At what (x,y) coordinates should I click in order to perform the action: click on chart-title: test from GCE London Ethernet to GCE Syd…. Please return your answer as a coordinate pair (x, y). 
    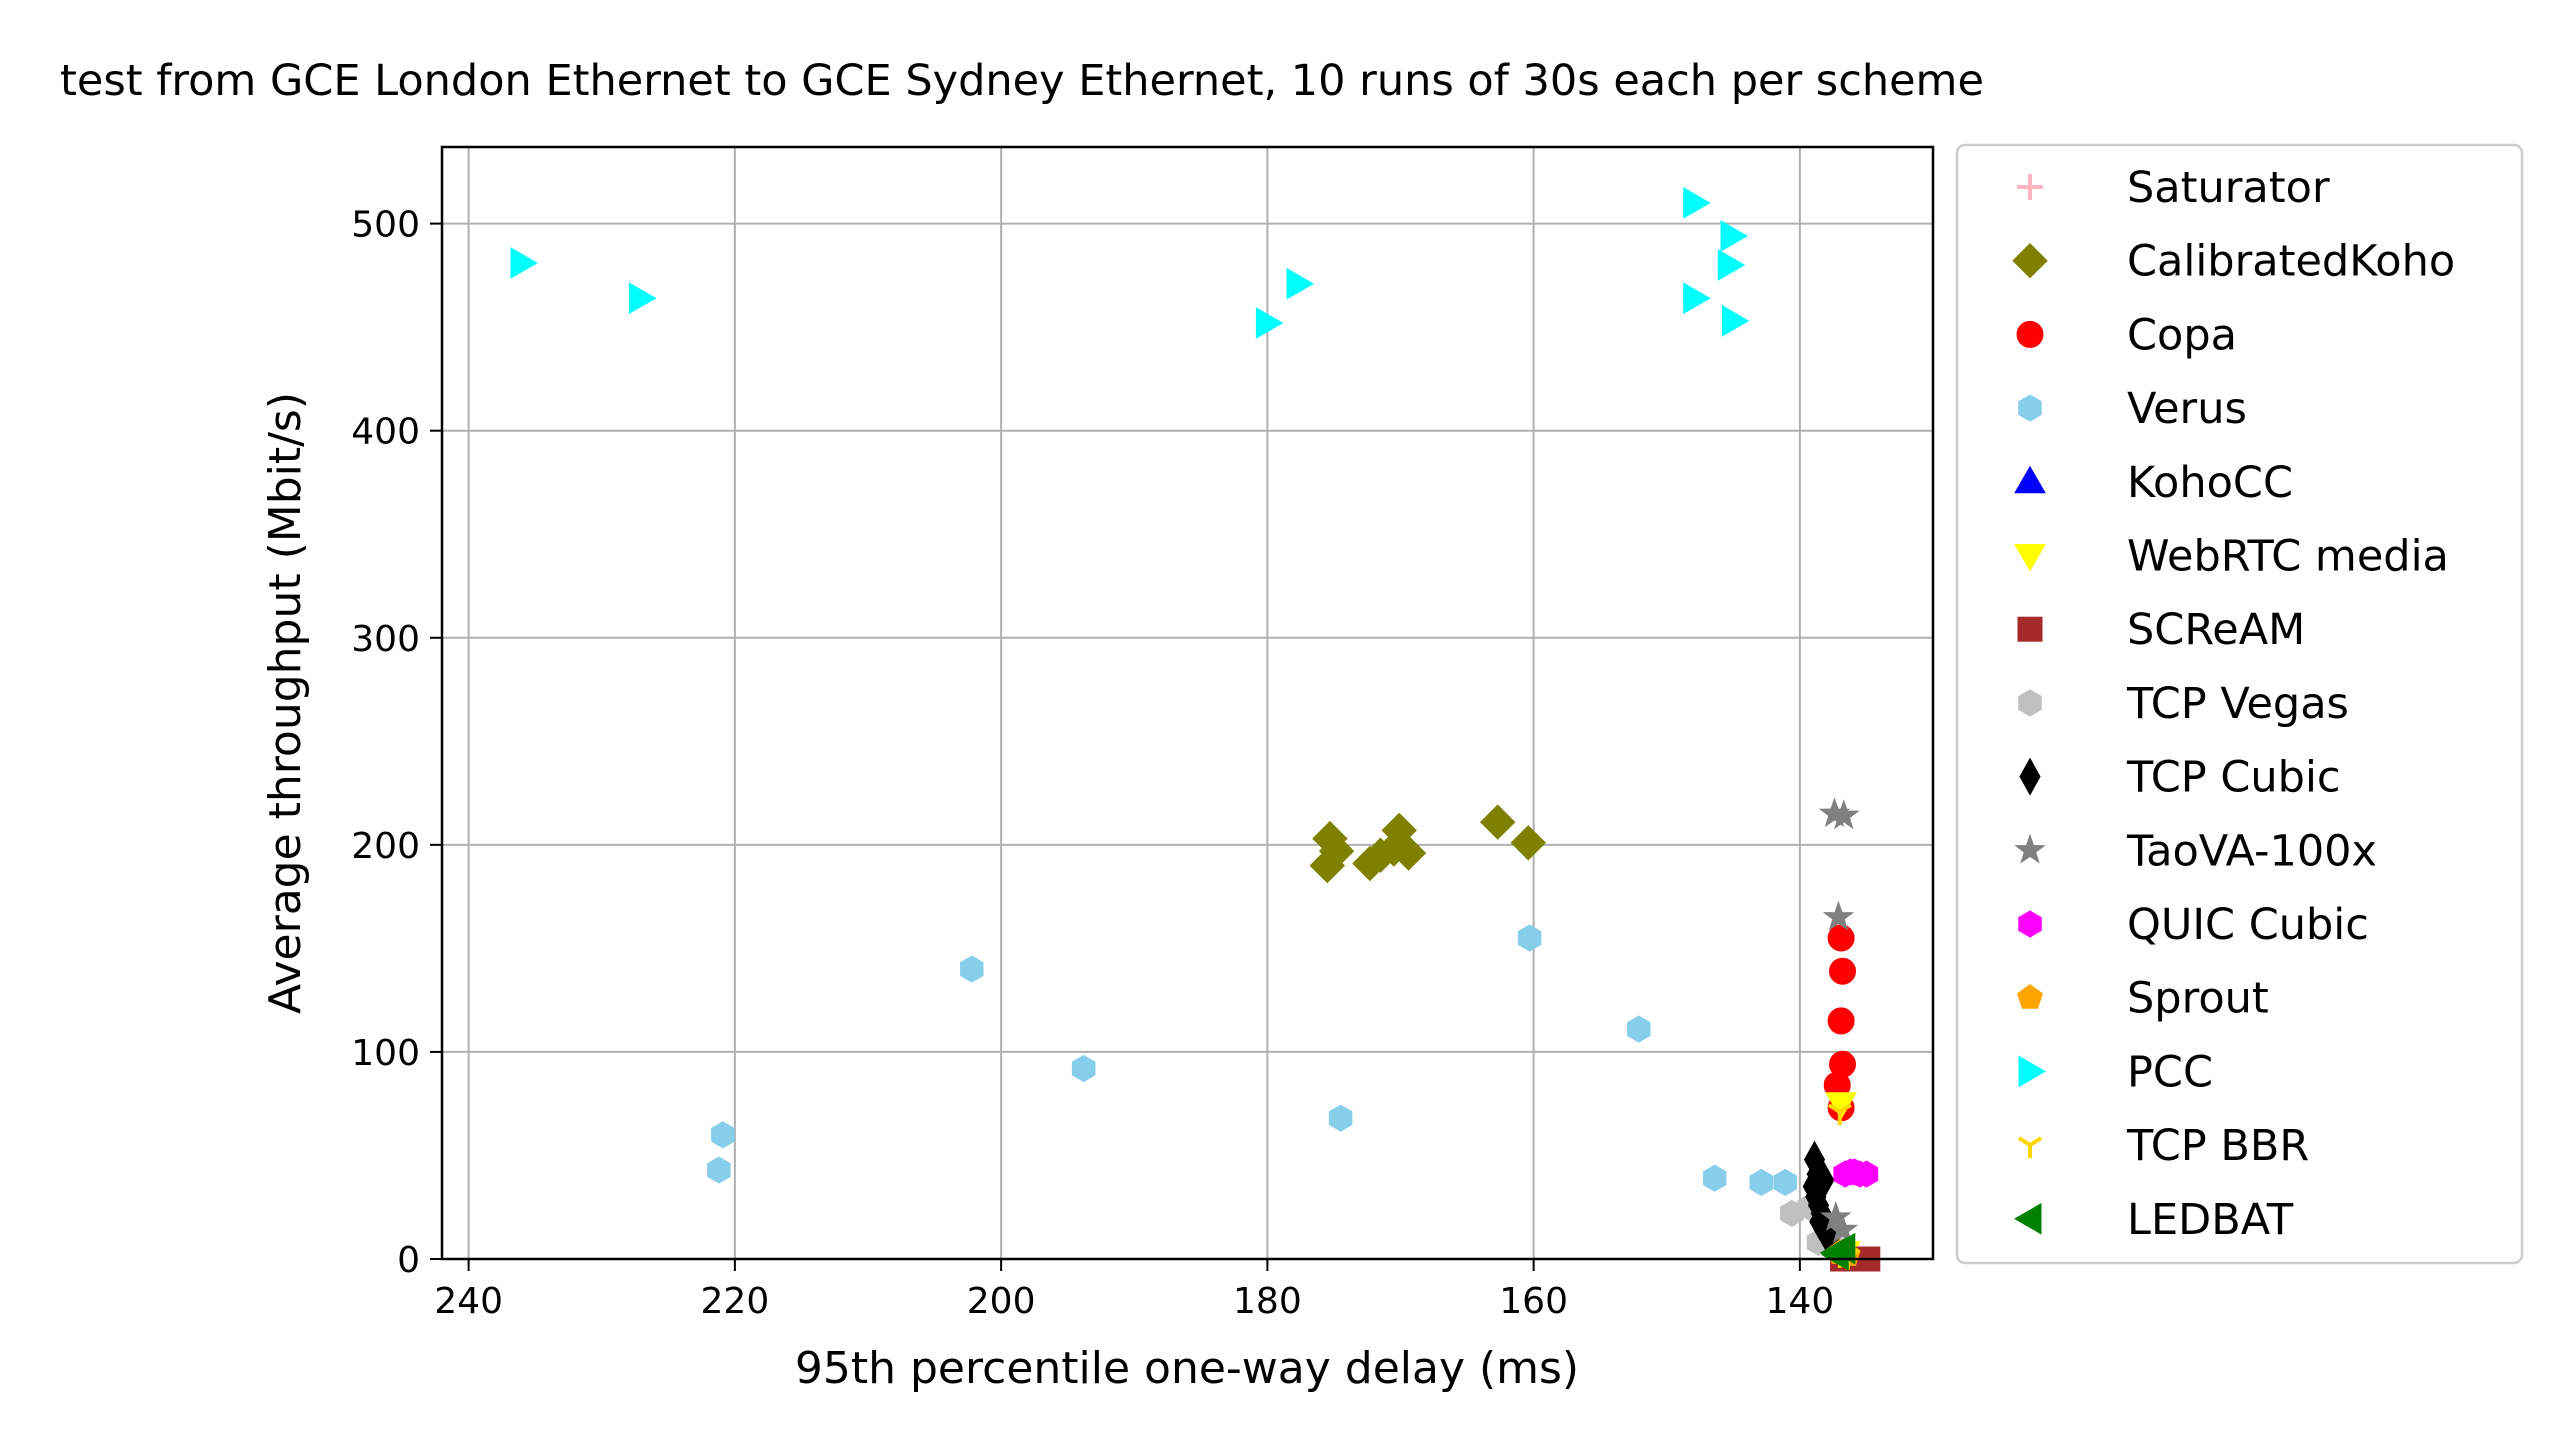
    Looking at the image, I should click on (1022, 81).